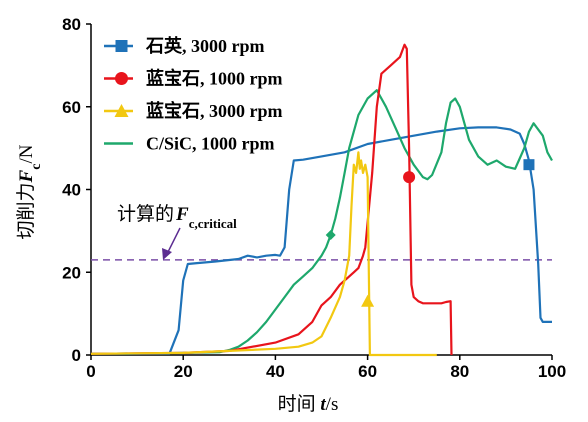 The height and width of the screenshot is (422, 588). Describe the element at coordinates (330, 235) in the screenshot. I see `series-marker-c-sic-1000-rpm` at that location.